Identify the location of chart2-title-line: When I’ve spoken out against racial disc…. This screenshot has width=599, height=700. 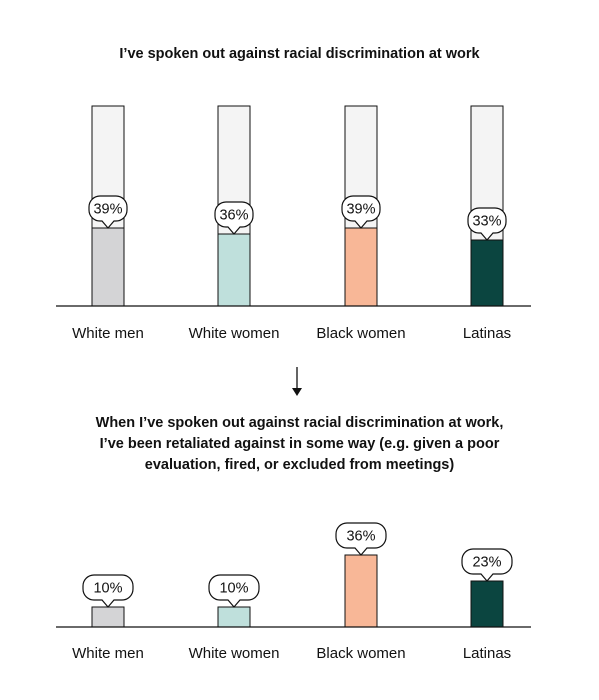
(299, 423).